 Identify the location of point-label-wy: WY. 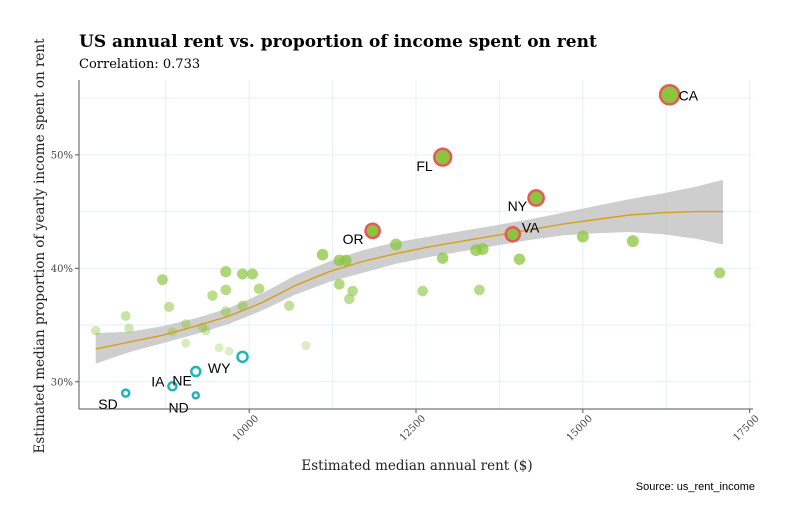
(219, 368).